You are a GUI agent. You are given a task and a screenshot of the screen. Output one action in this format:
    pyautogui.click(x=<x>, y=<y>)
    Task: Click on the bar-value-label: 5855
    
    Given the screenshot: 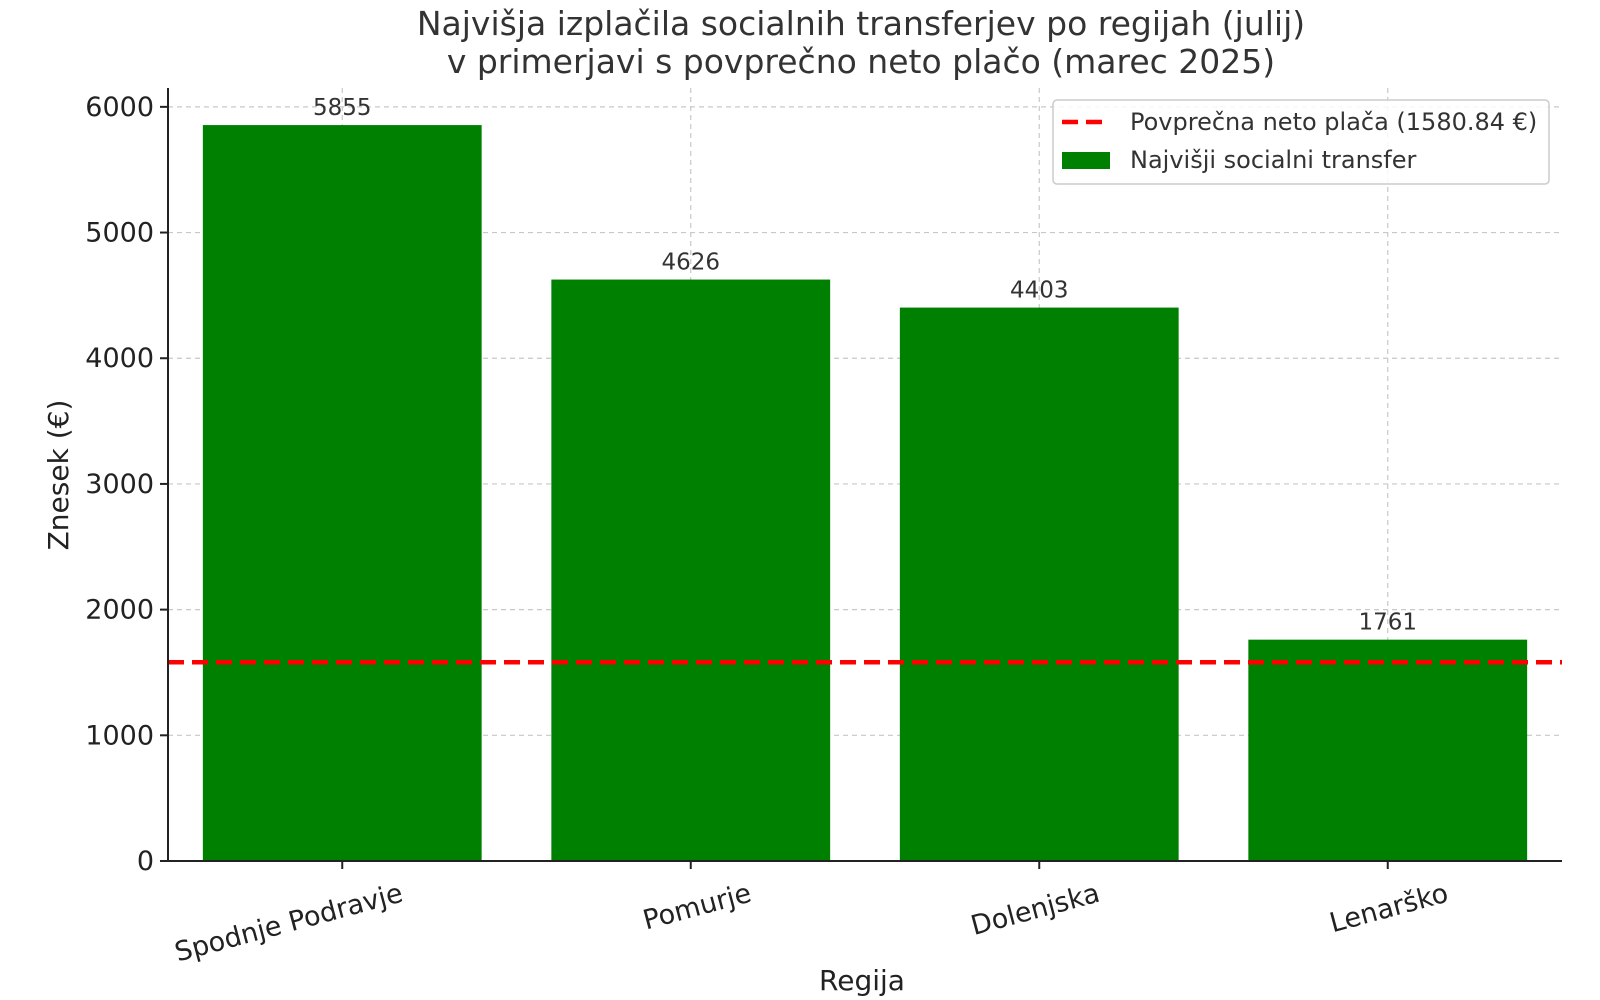 What is the action you would take?
    pyautogui.click(x=342, y=108)
    